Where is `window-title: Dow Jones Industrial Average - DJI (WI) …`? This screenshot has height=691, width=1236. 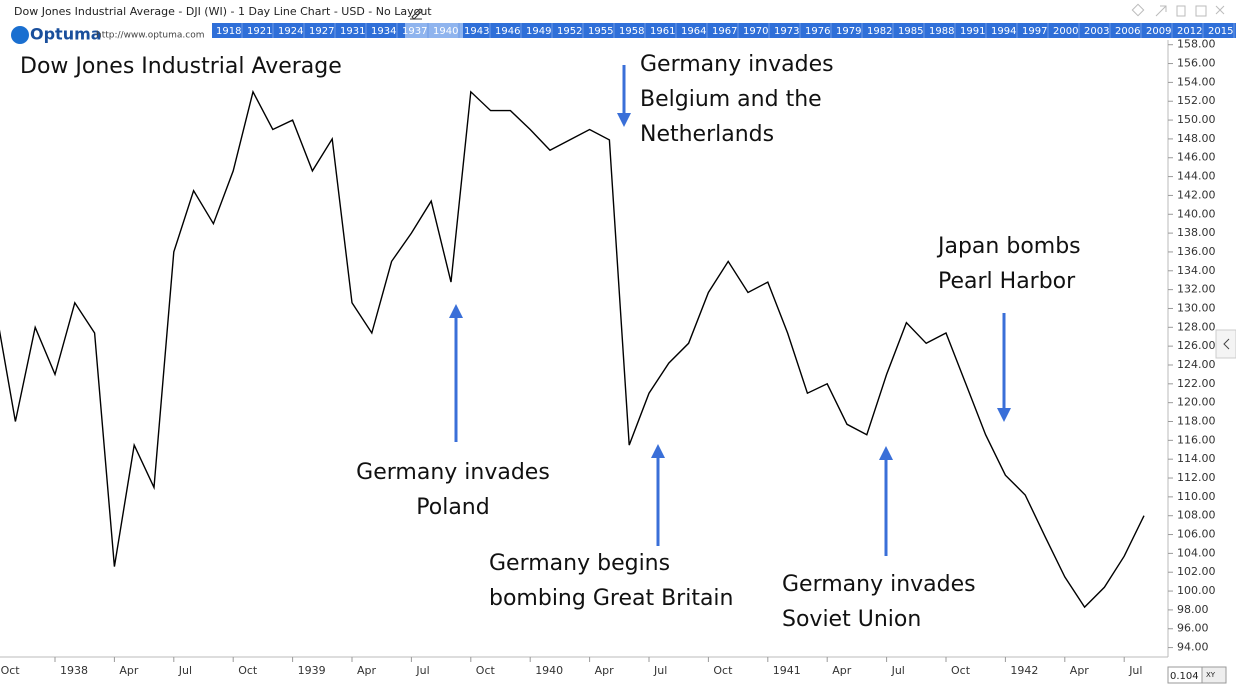 window-title: Dow Jones Industrial Average - DJI (WI) … is located at coordinates (223, 11).